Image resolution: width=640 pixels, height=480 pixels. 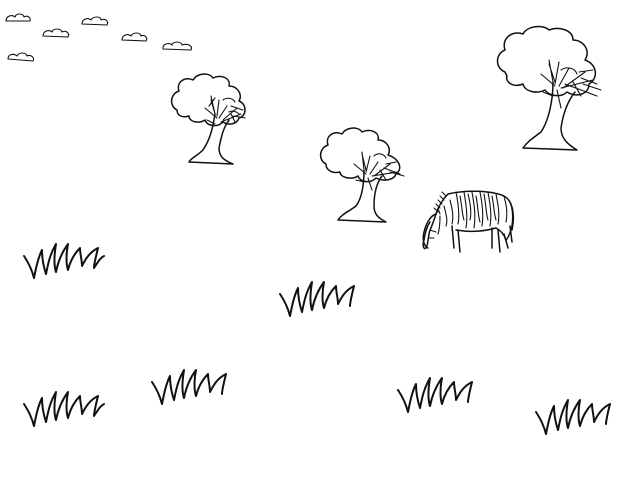 What do you see at coordinates (502, 239) in the screenshot?
I see `zebra-back-leg` at bounding box center [502, 239].